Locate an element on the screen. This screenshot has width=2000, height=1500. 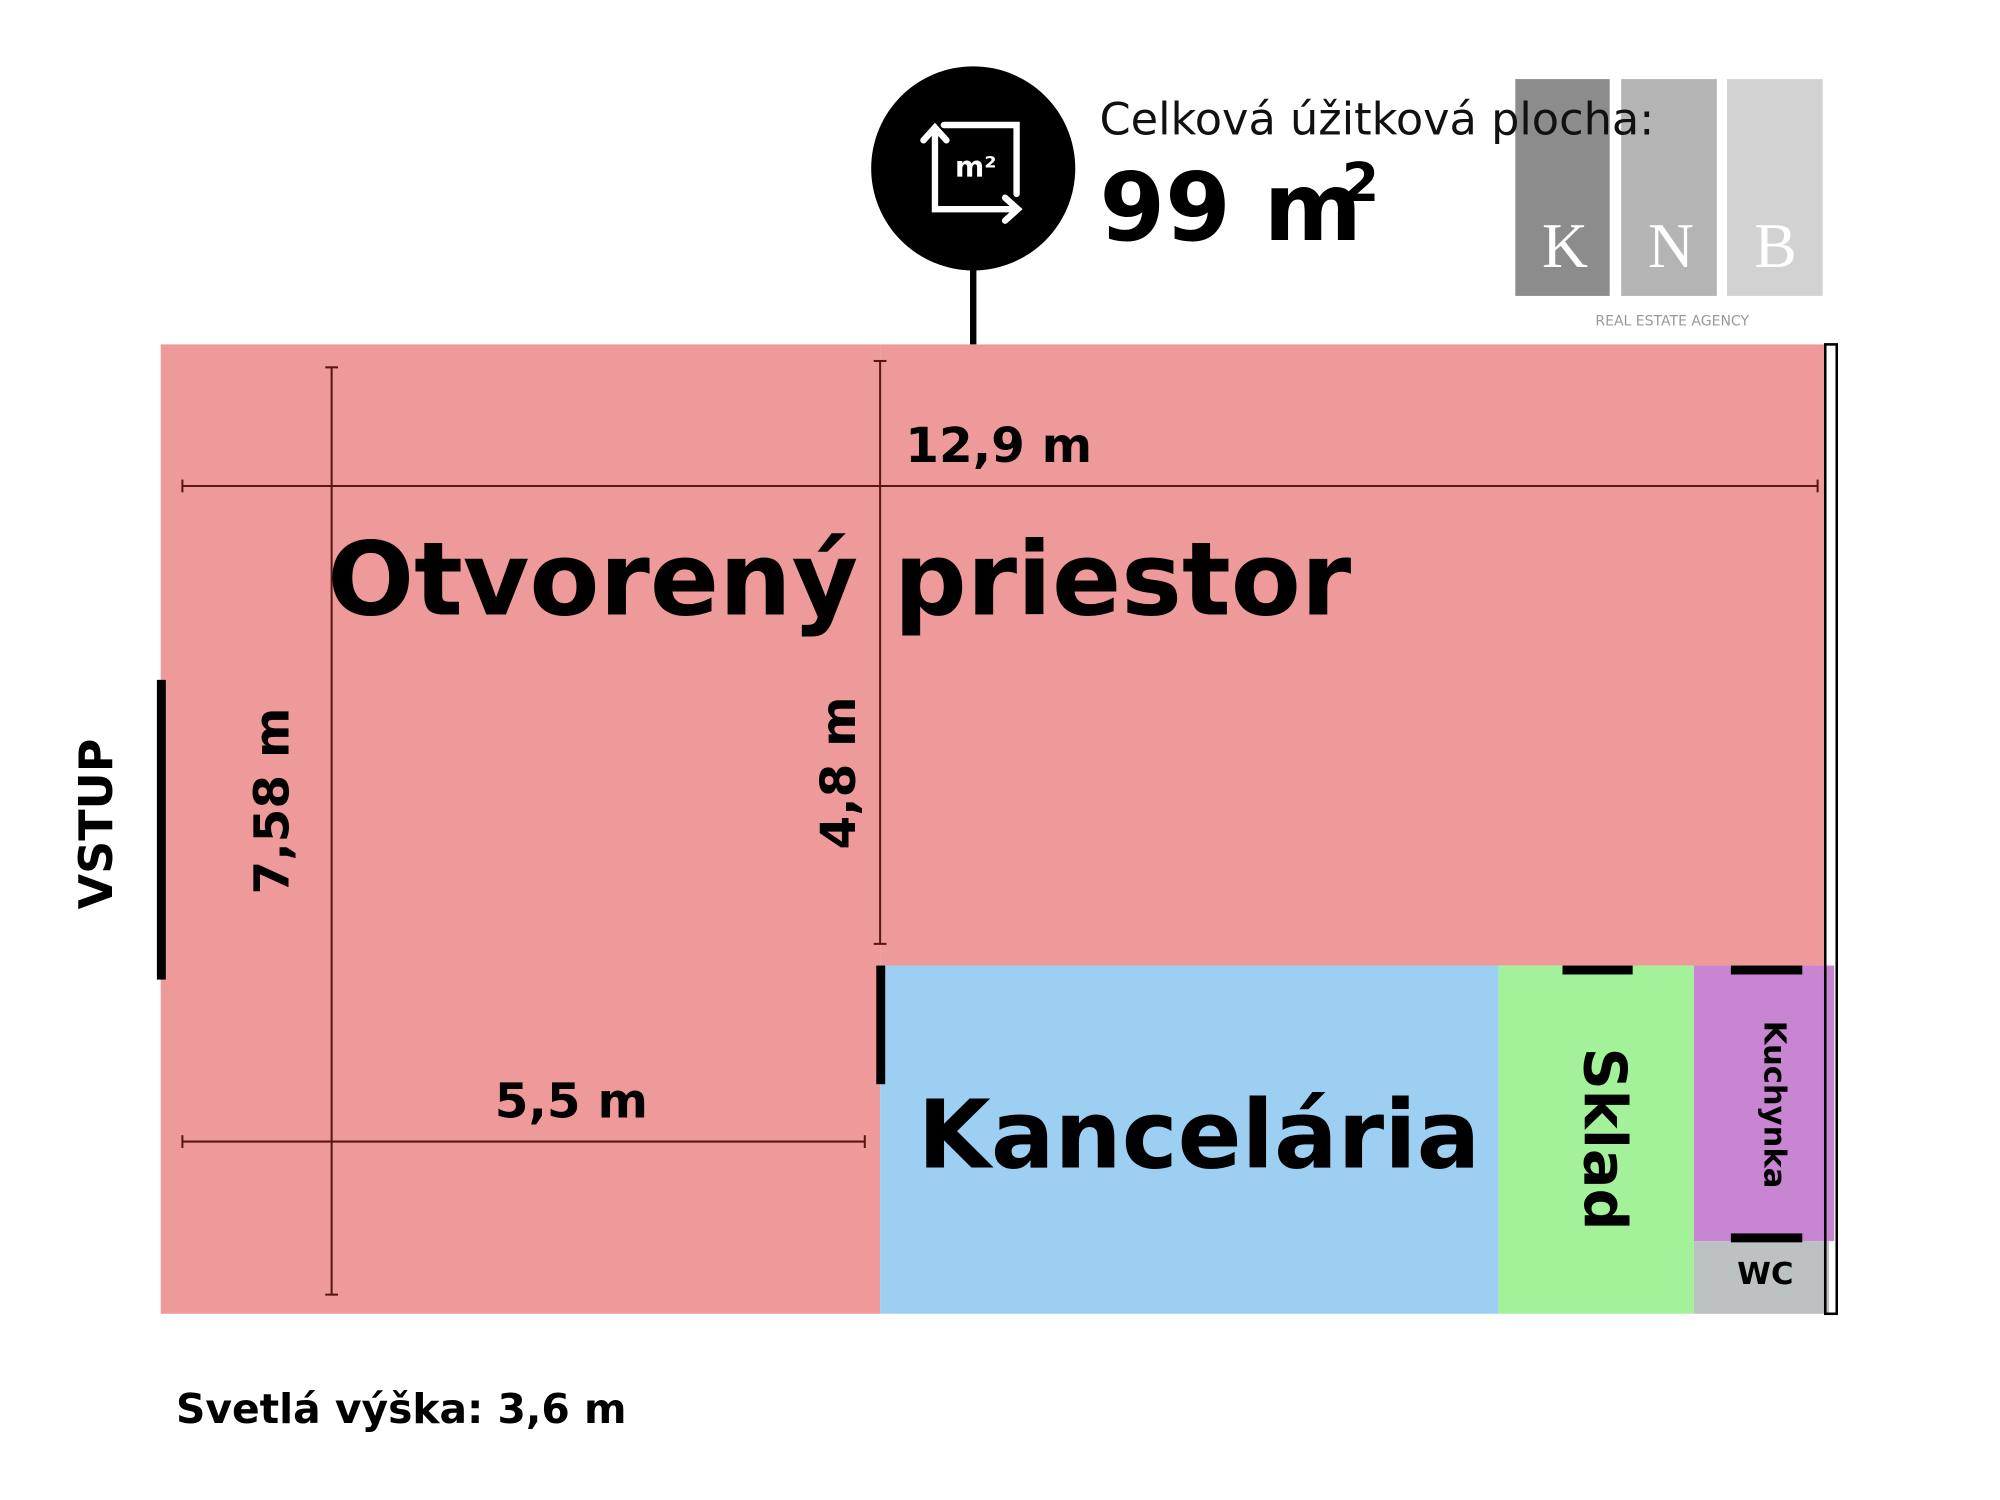
room-label: Kuchynka is located at coordinates (1773, 1105).